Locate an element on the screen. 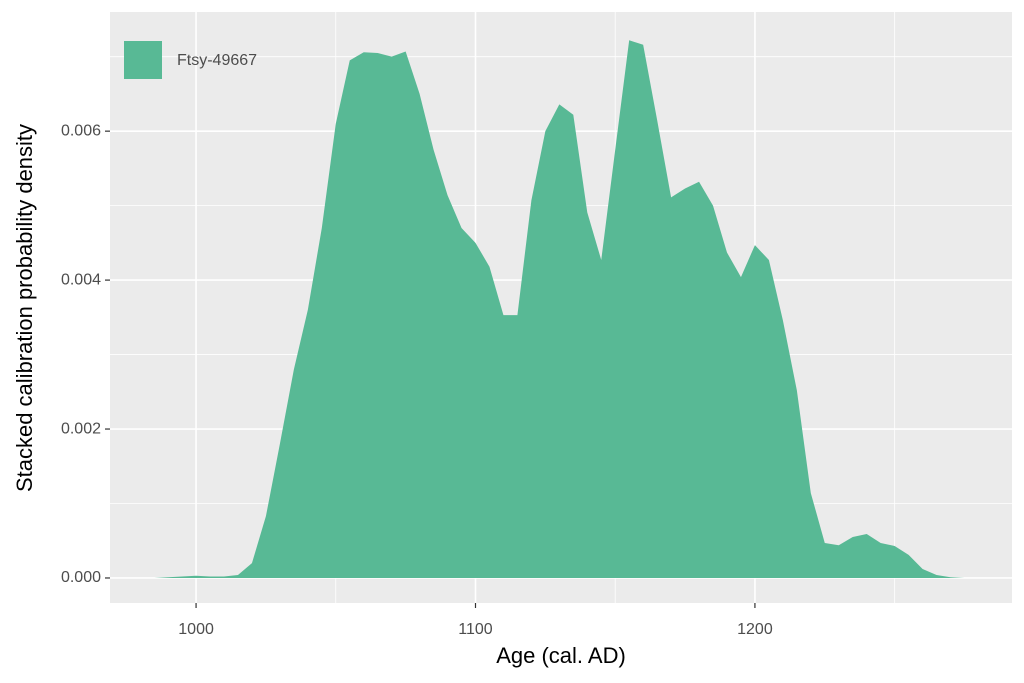  x-tick-label: 1000 is located at coordinates (196, 629).